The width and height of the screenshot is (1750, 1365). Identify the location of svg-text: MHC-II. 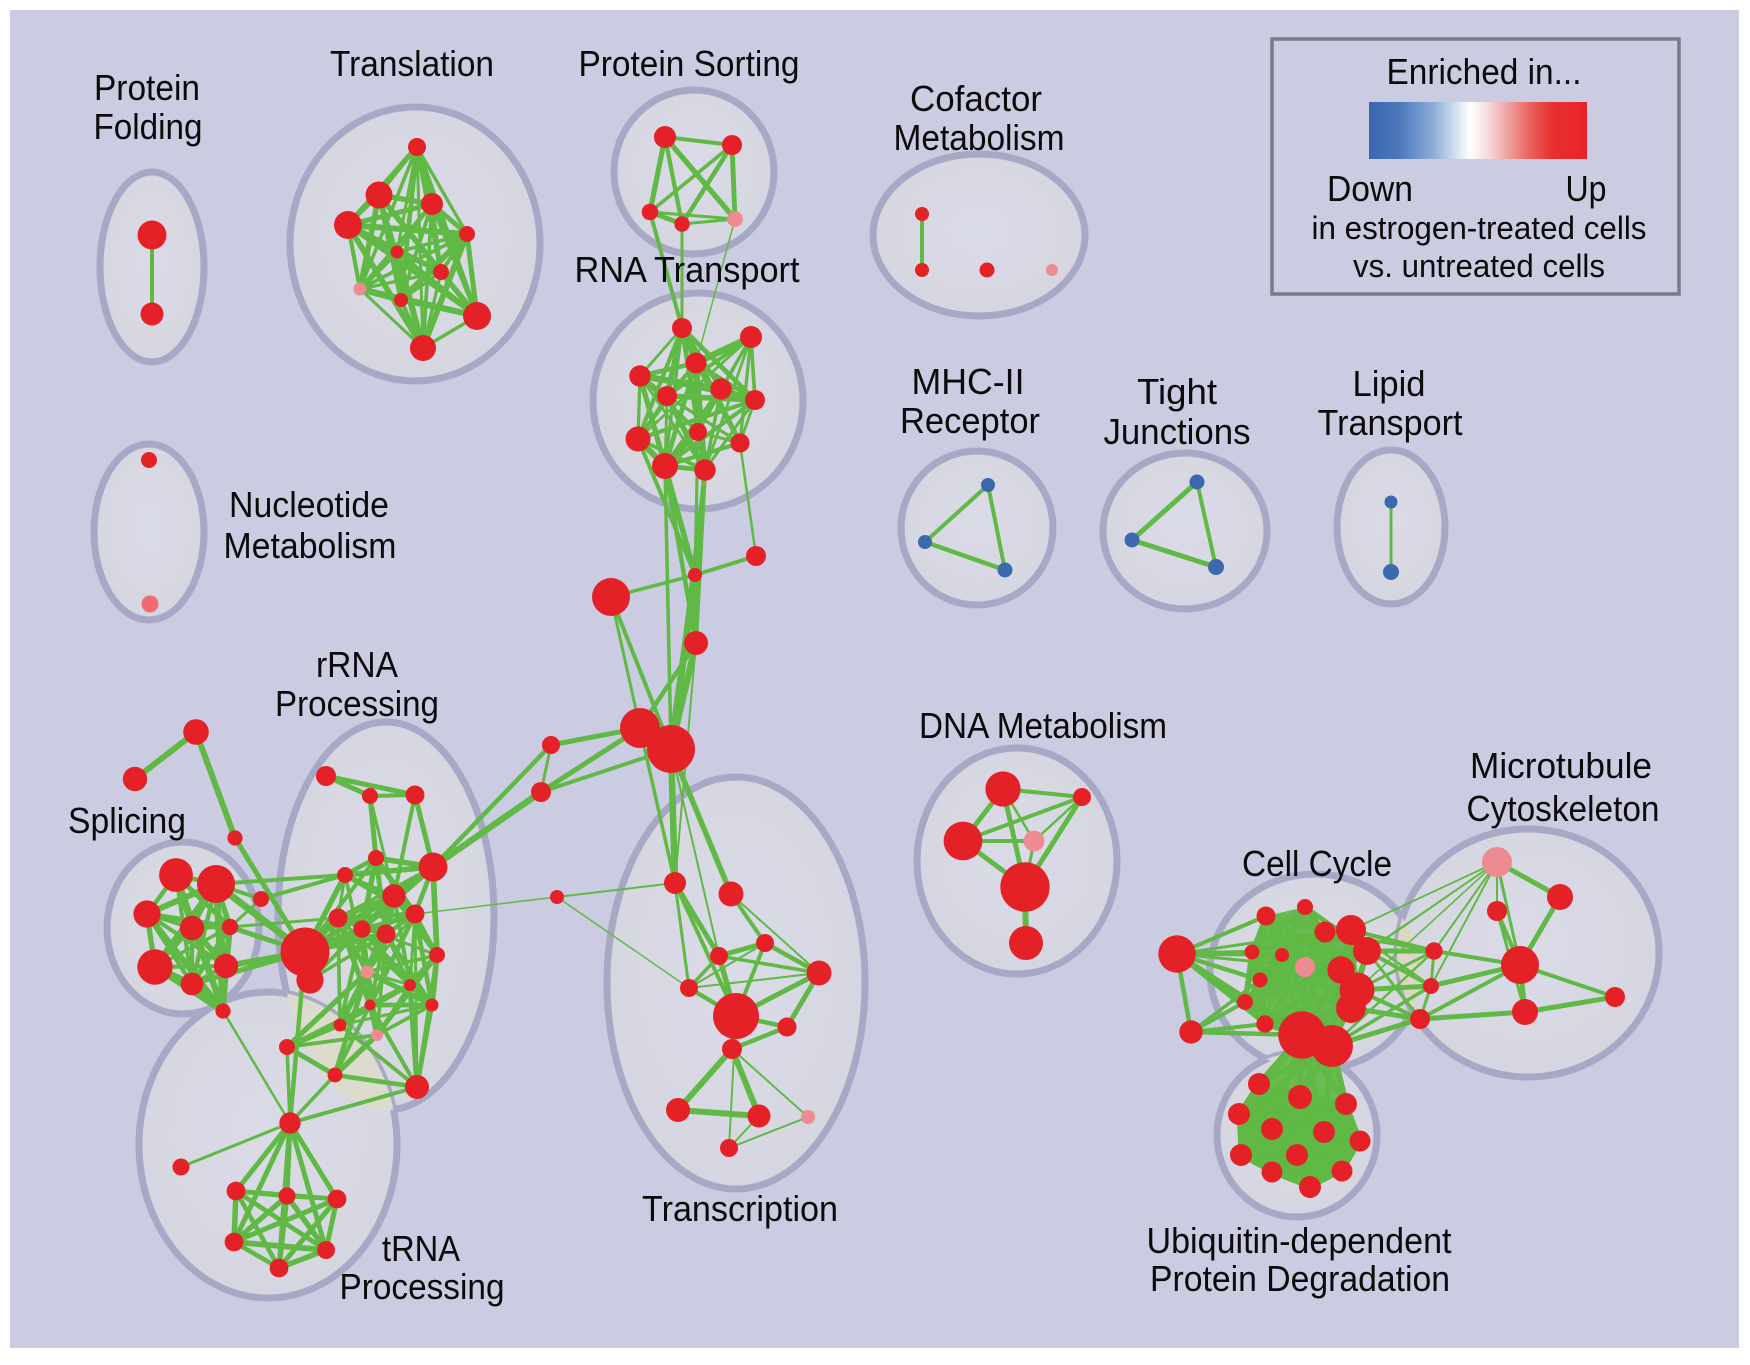
(968, 381).